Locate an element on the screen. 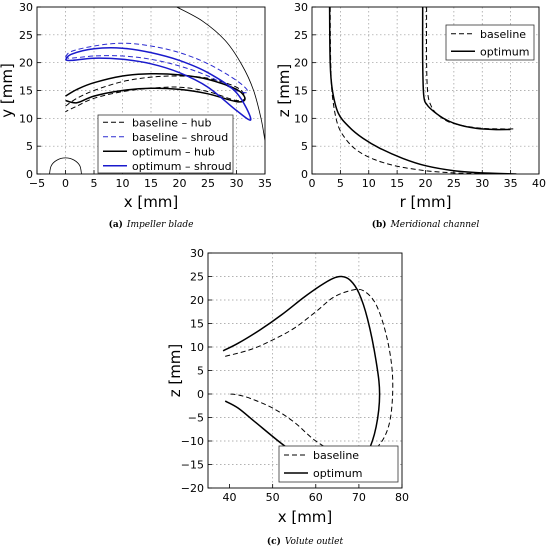  panel-caption: (a) Impeller blade is located at coordinates (151, 224).